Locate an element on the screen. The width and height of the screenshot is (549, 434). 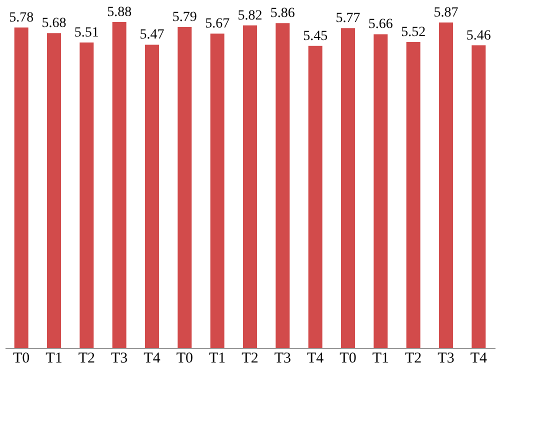
data-label: 5.82 is located at coordinates (250, 16).